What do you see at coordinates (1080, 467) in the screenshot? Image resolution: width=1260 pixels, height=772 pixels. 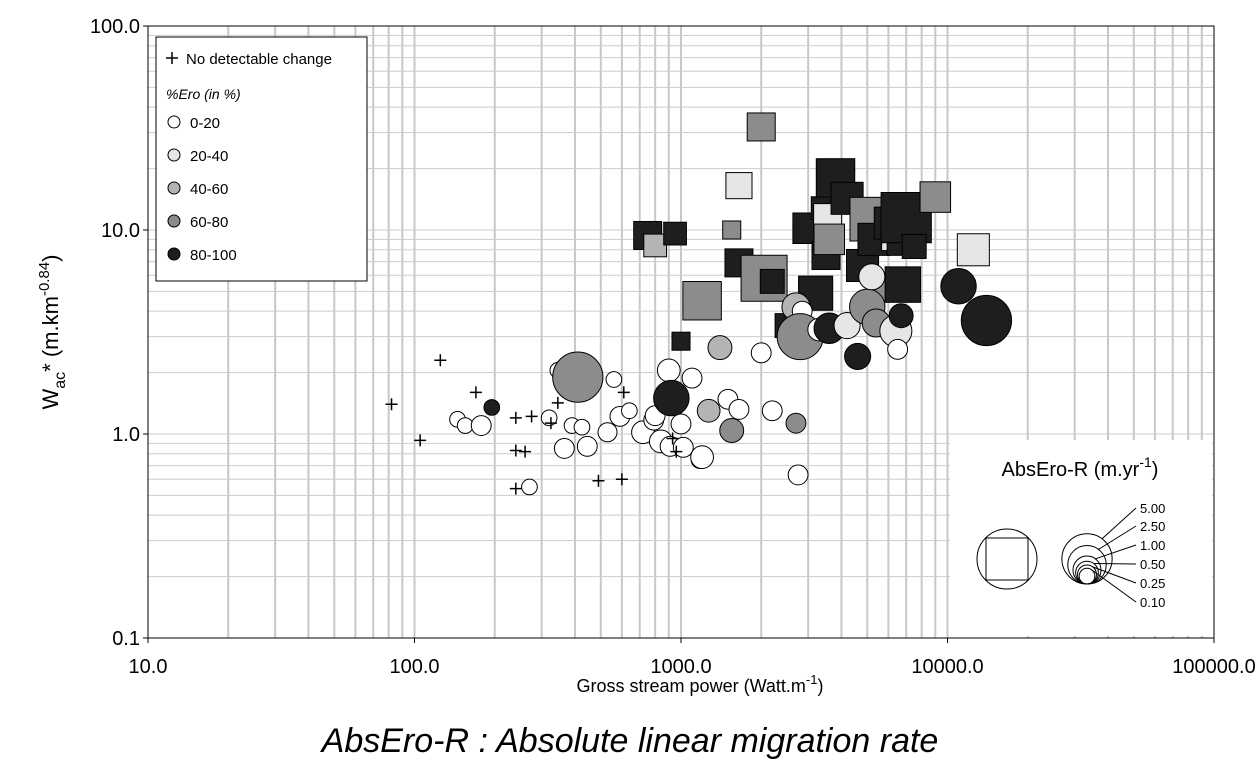 I see `size-legend-title: AbsEro-R (m.yr-1)` at bounding box center [1080, 467].